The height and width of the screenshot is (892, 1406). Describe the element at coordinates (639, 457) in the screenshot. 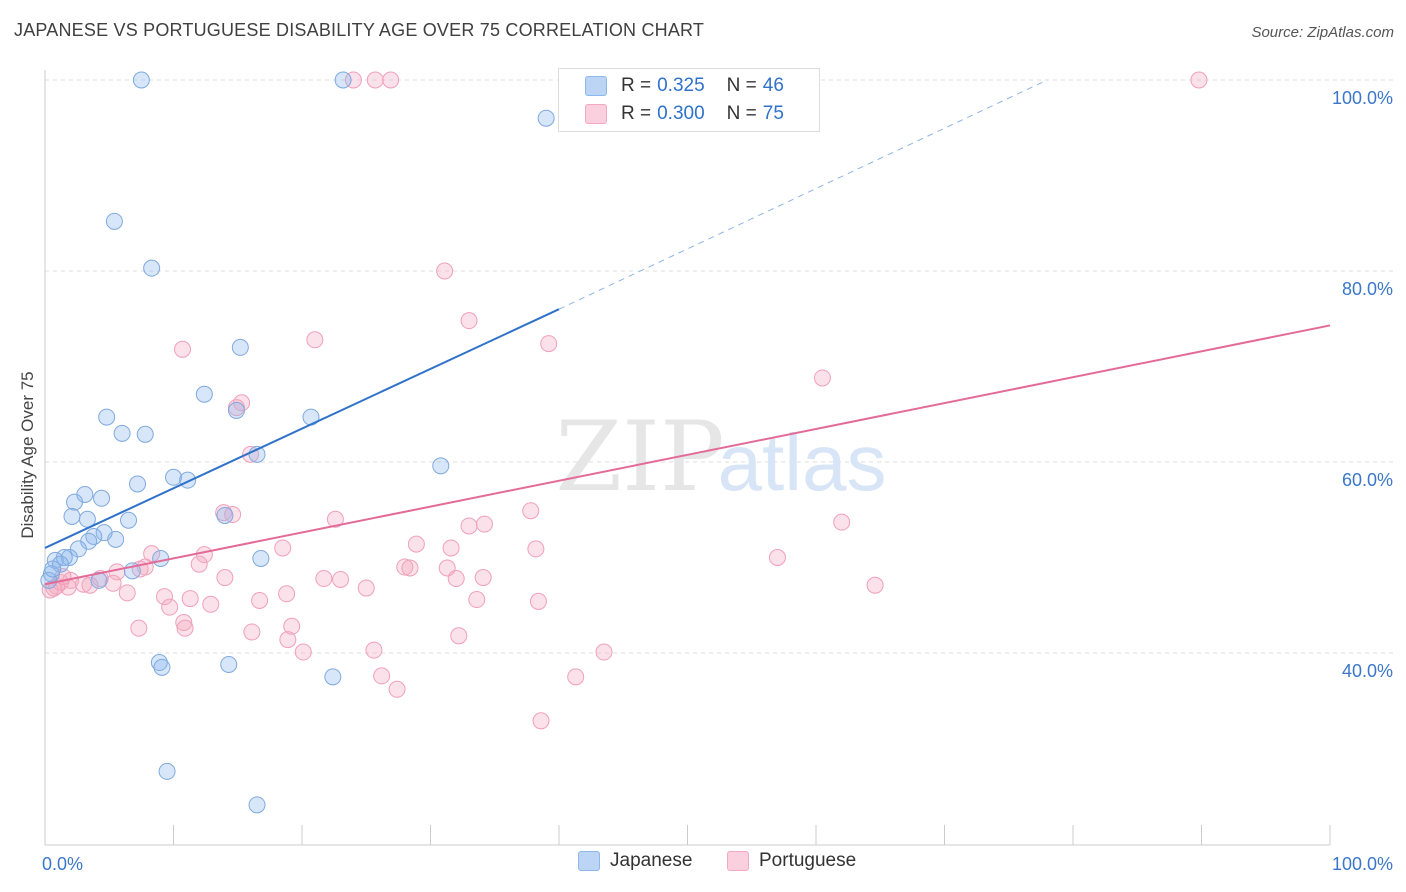

I see `watermark-zip: ZIP` at that location.